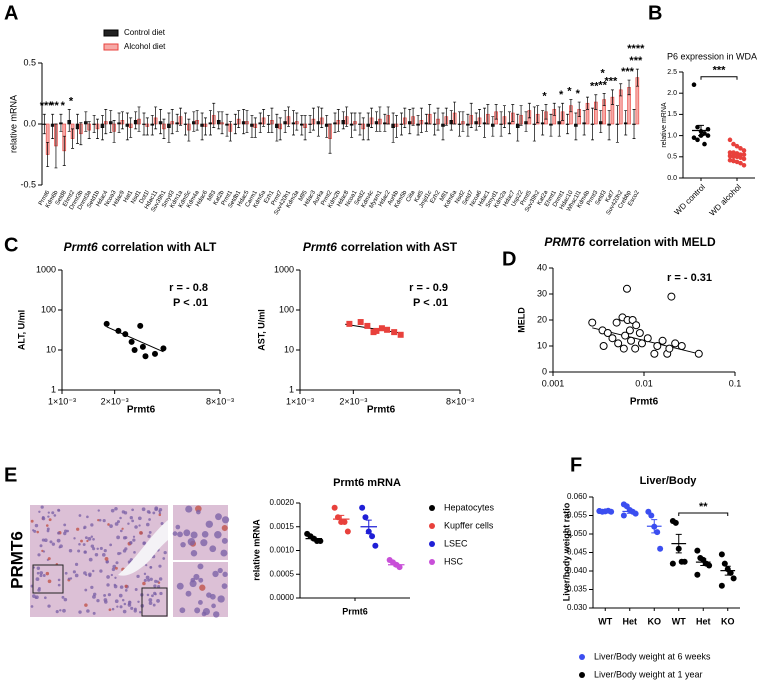 Image resolution: width=768 pixels, height=680 pixels. What do you see at coordinates (289, 349) in the screenshot?
I see `y-tick-label: 10` at bounding box center [289, 349].